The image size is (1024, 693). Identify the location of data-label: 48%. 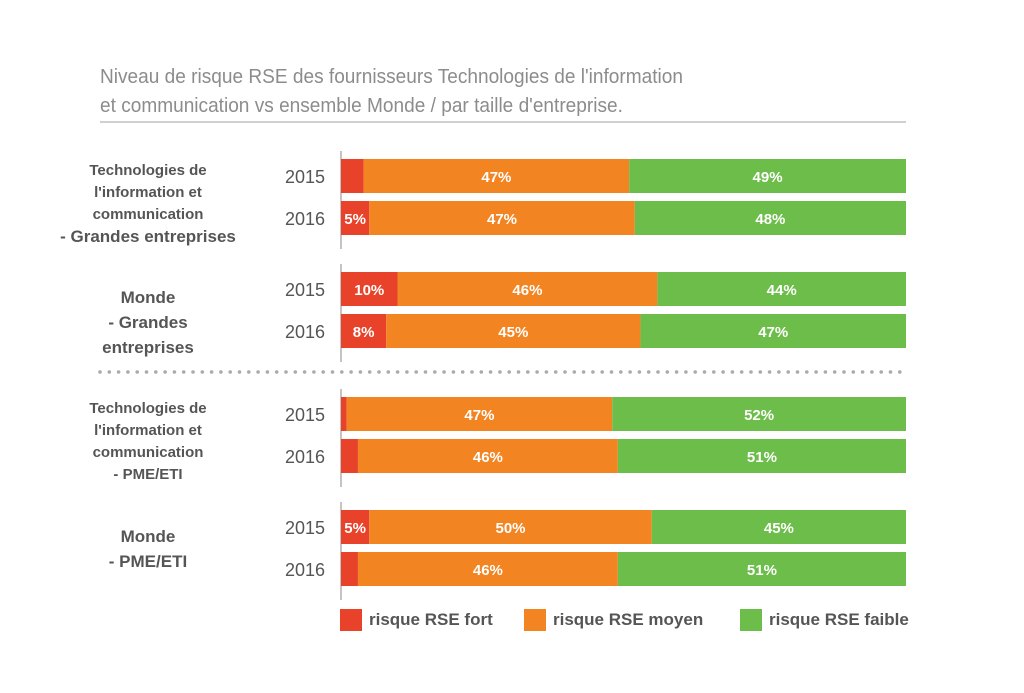
(770, 219).